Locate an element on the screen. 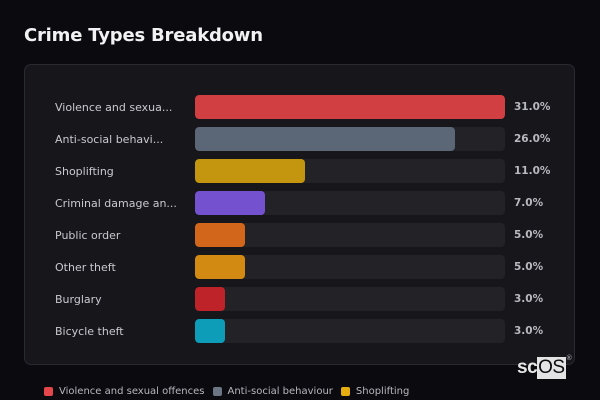  bar-label: Shoplifting is located at coordinates (84, 171).